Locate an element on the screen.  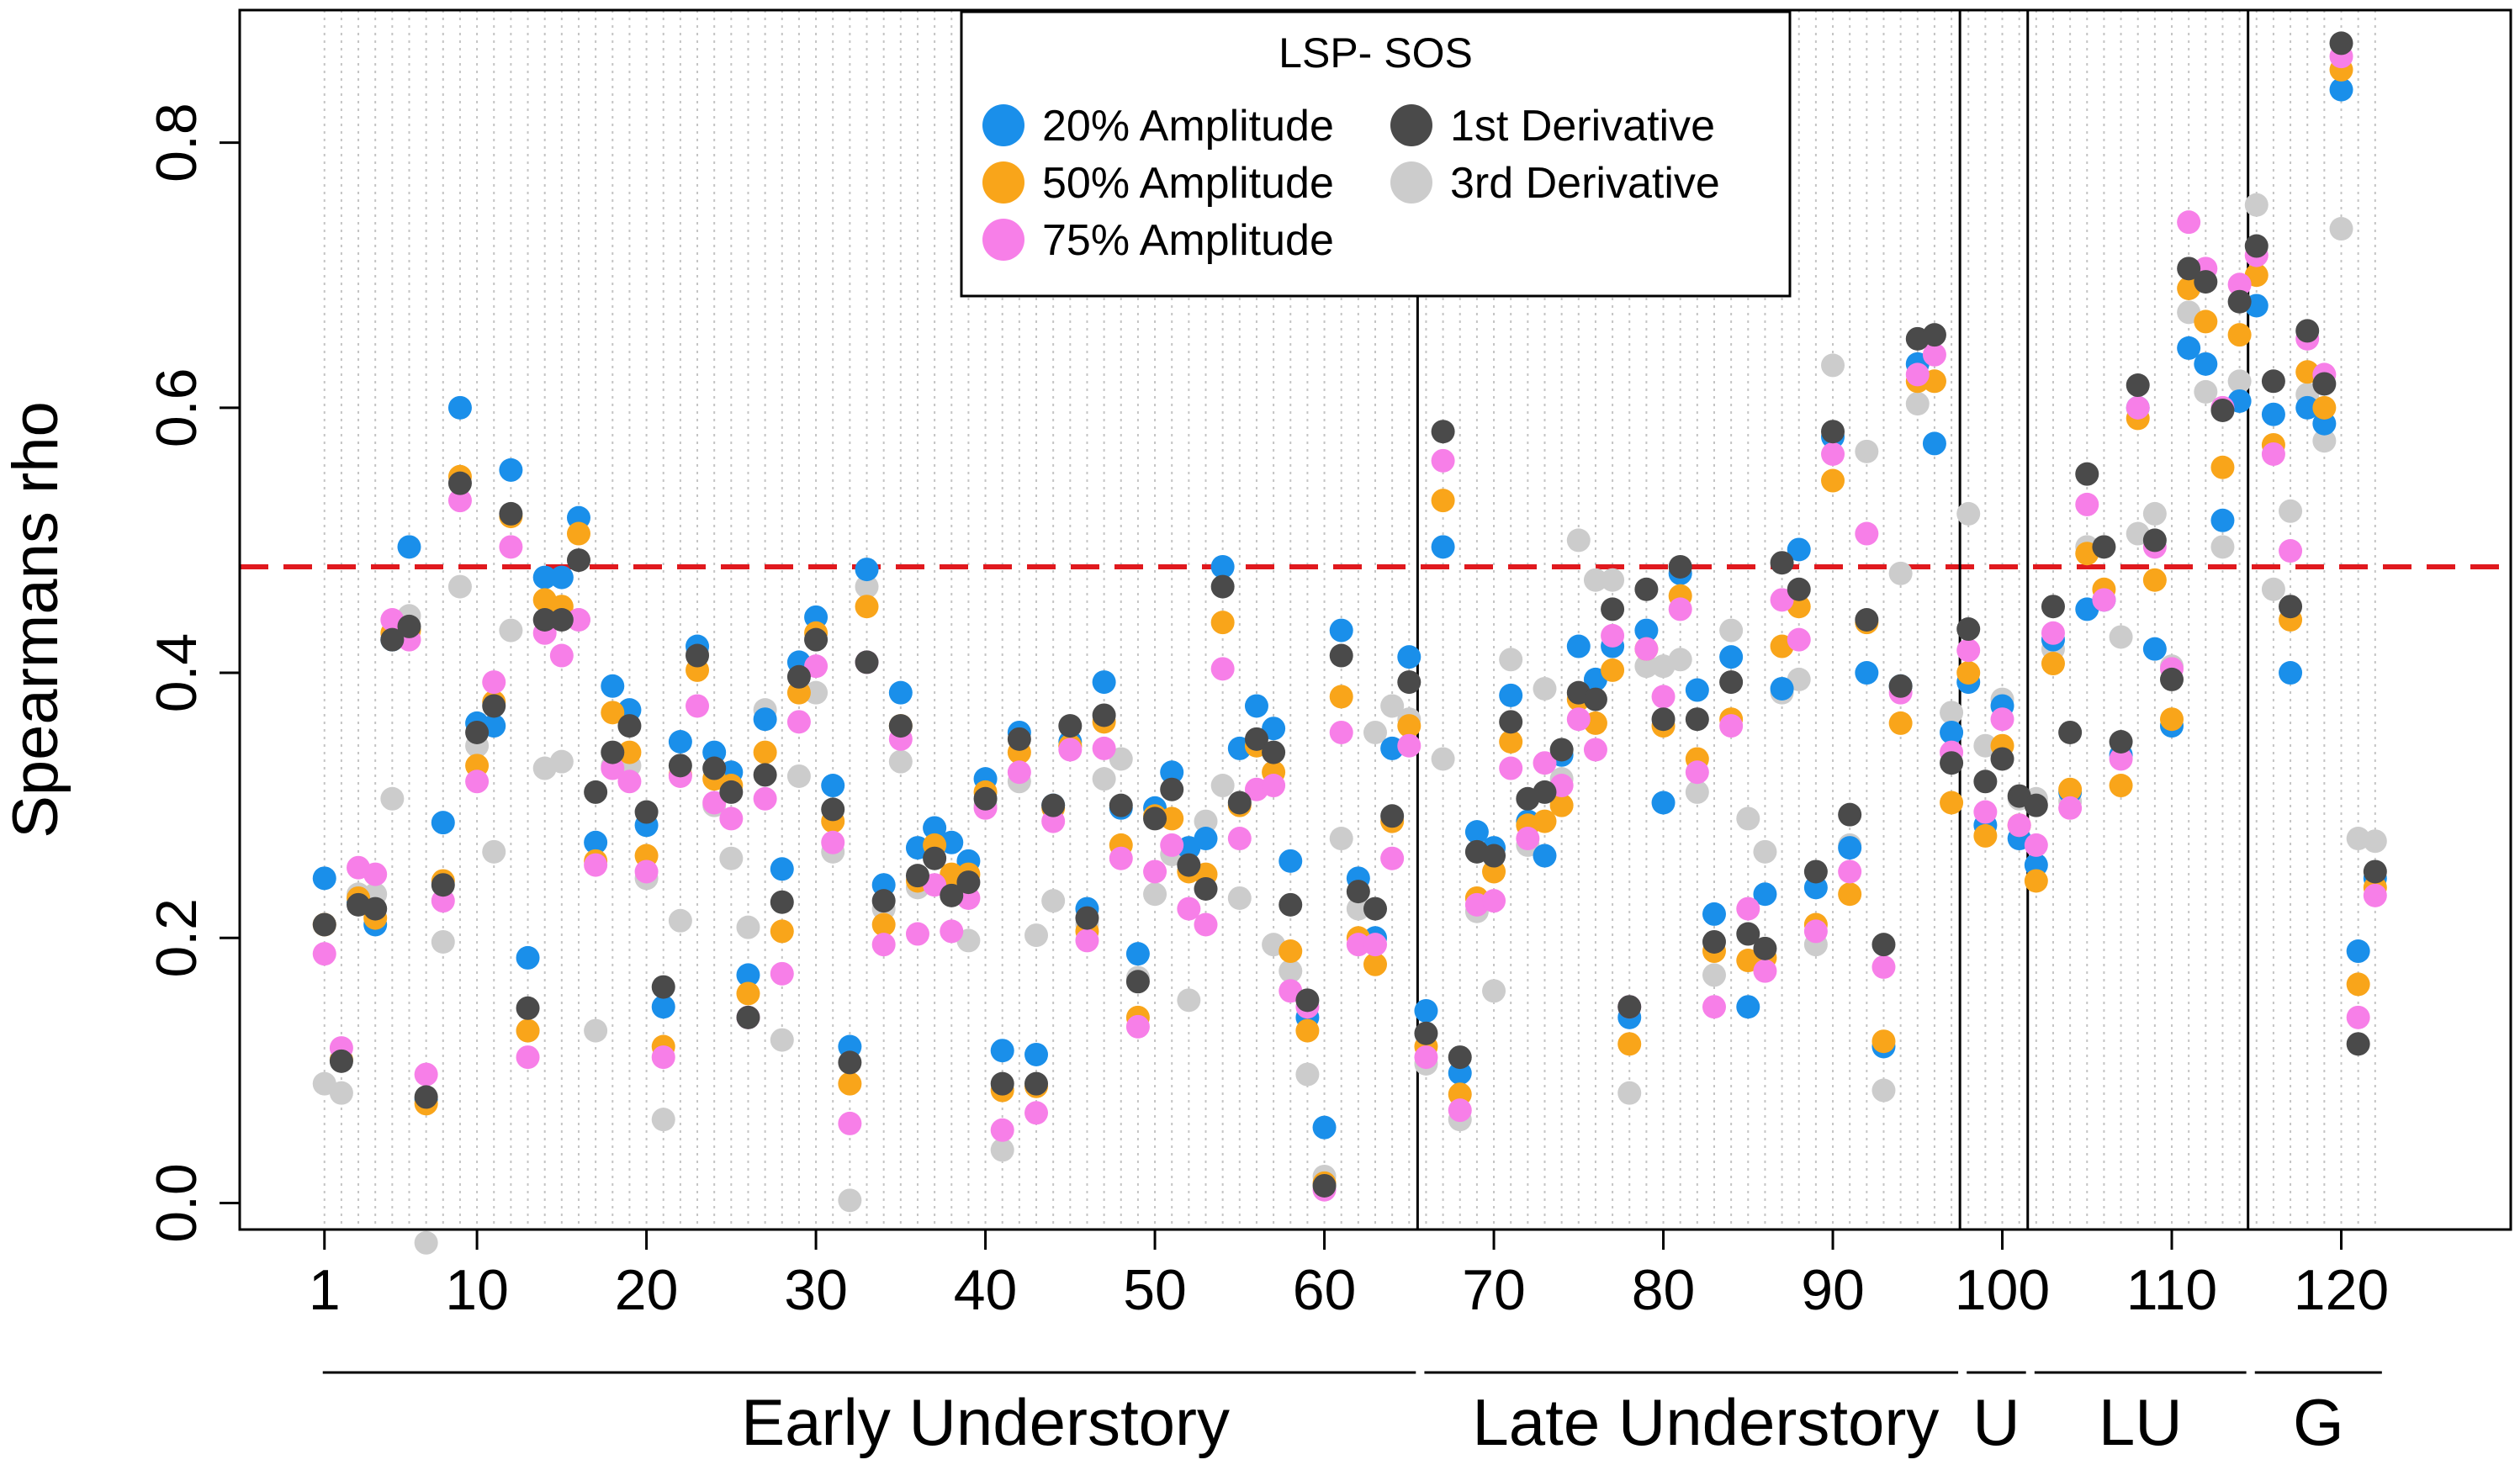
legend-marker is located at coordinates (1003, 182).